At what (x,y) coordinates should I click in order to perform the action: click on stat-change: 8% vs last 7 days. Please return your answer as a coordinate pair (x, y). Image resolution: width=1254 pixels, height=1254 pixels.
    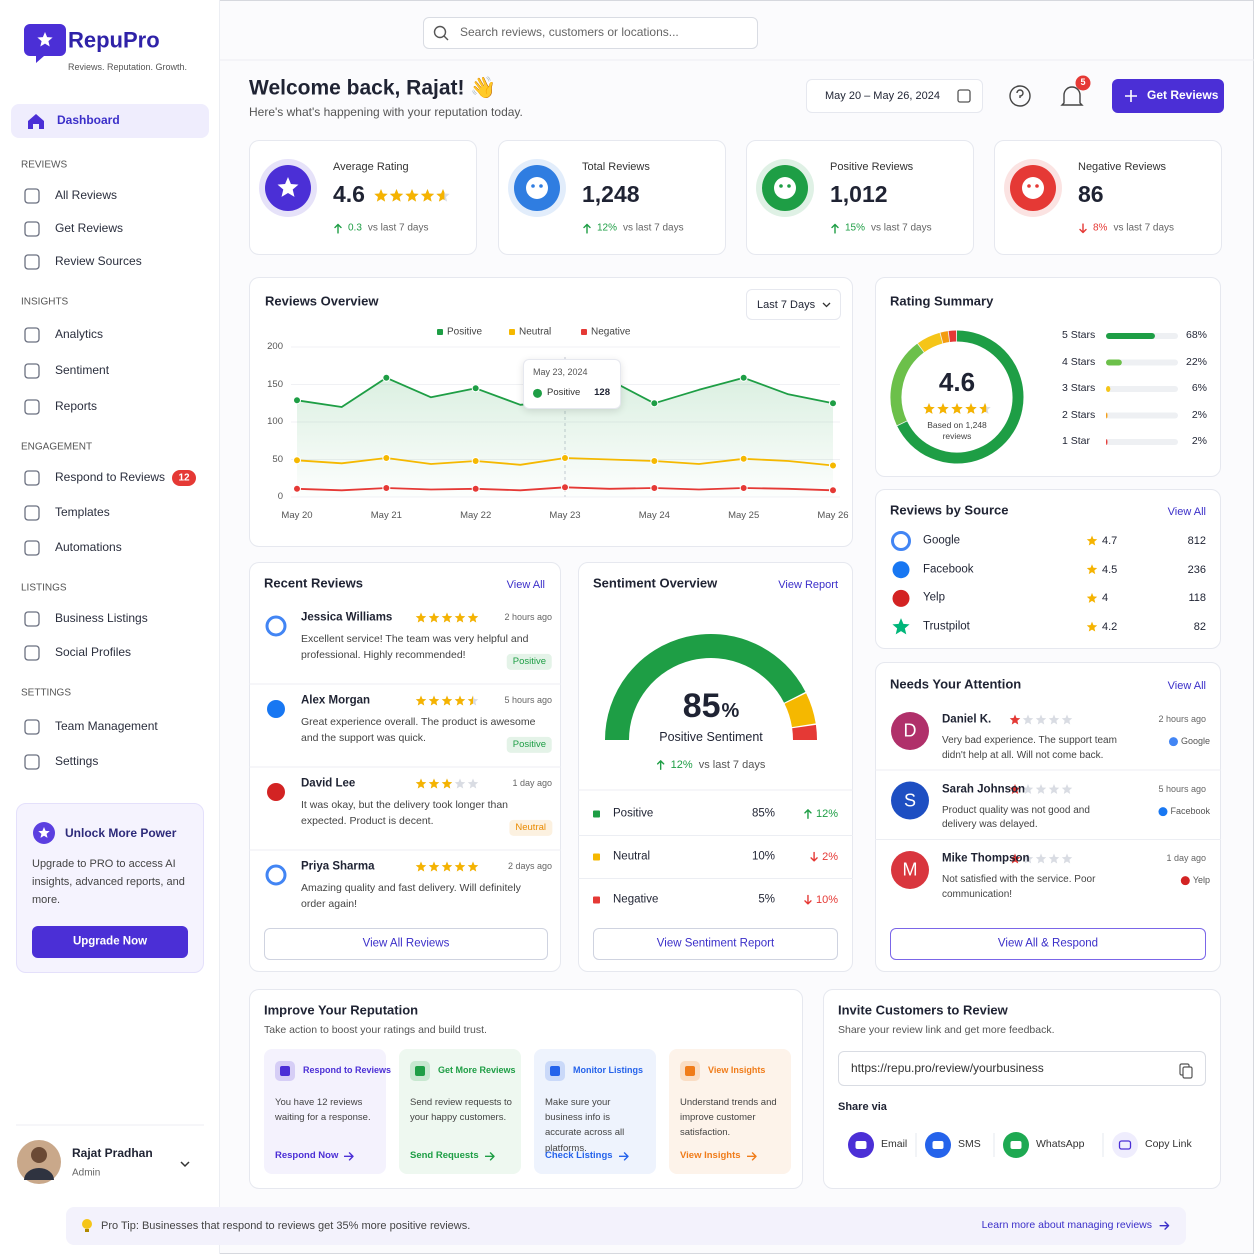
    Looking at the image, I should click on (1126, 228).